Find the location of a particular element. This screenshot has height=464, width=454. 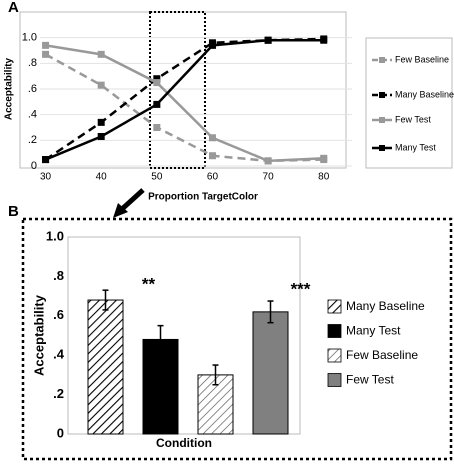

significance-annotation: *** is located at coordinates (301, 288).